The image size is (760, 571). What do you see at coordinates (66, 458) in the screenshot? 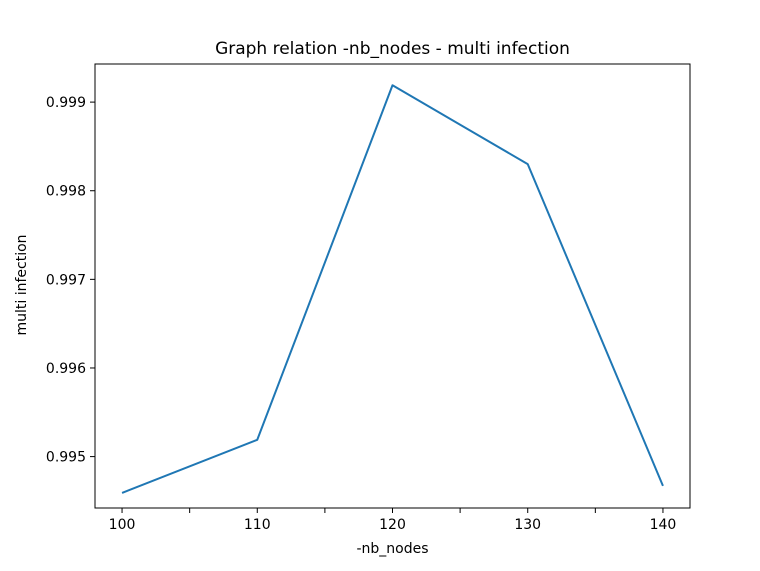
I see `y-tick-label: 0.995` at bounding box center [66, 458].